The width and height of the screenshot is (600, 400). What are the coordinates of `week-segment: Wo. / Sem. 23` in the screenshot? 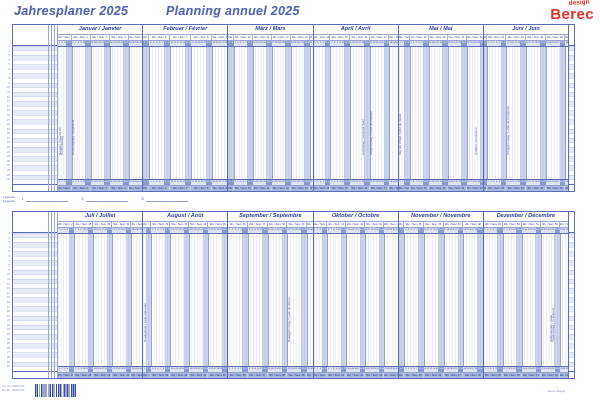 It's located at (497, 189).